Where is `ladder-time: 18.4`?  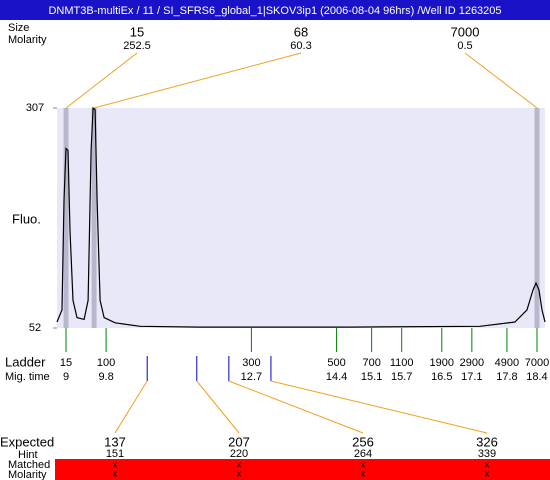 ladder-time: 18.4 is located at coordinates (536, 377).